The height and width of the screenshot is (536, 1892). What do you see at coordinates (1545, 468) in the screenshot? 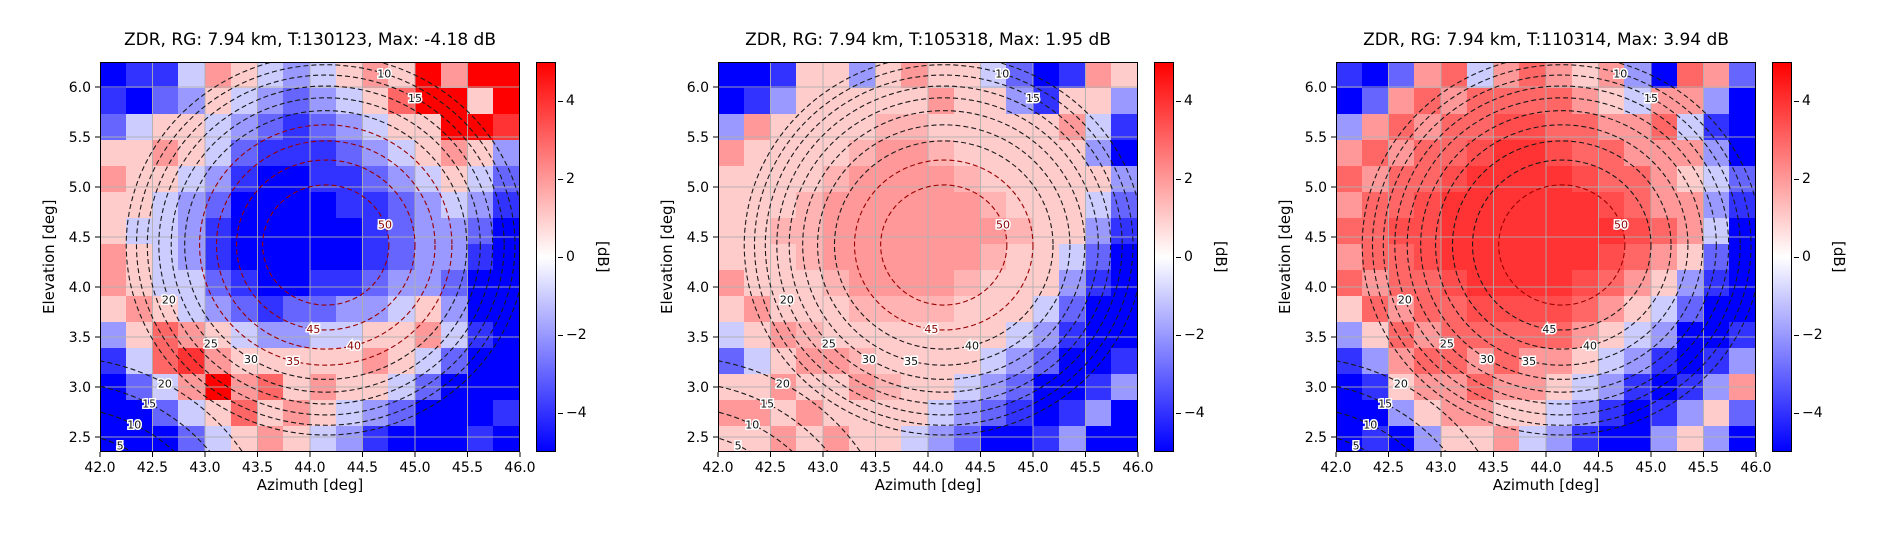
I see `svg-text: 44.0` at bounding box center [1545, 468].